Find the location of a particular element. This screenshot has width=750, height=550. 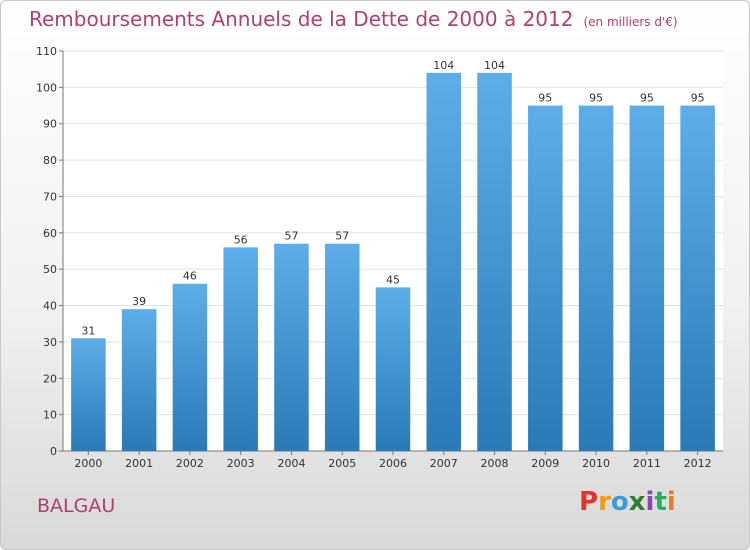

x-tick-label: 2008 is located at coordinates (495, 463).